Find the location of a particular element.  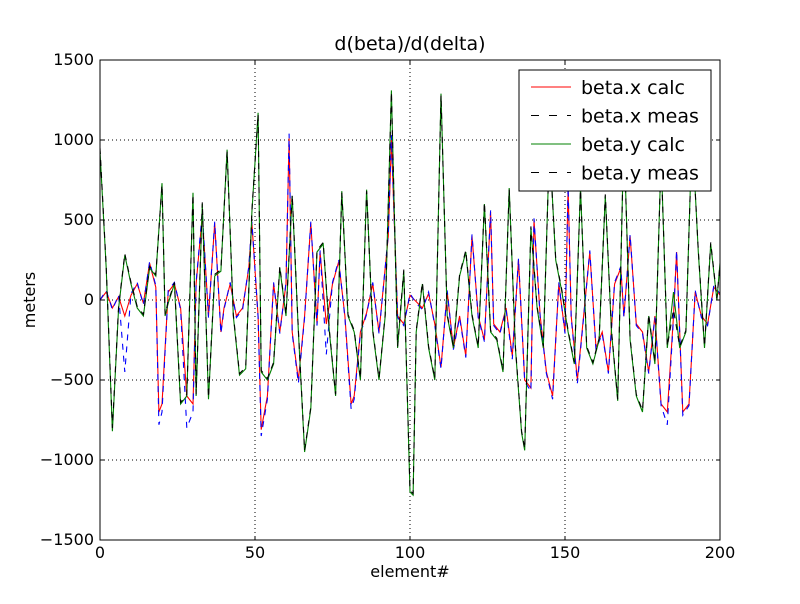

legend-label: beta.y meas is located at coordinates (640, 174).